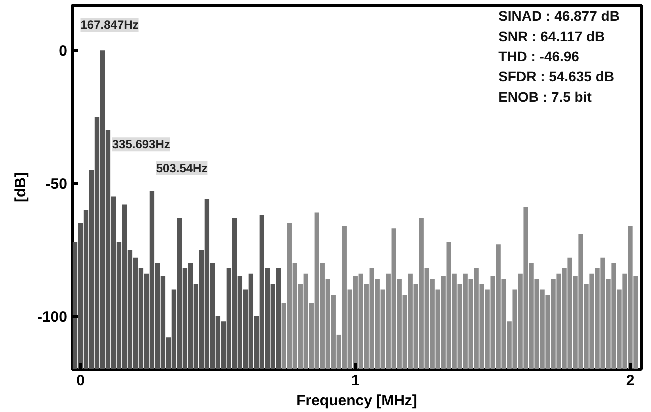 The width and height of the screenshot is (651, 412). Describe the element at coordinates (52, 317) in the screenshot. I see `y-tick-label: -100` at that location.